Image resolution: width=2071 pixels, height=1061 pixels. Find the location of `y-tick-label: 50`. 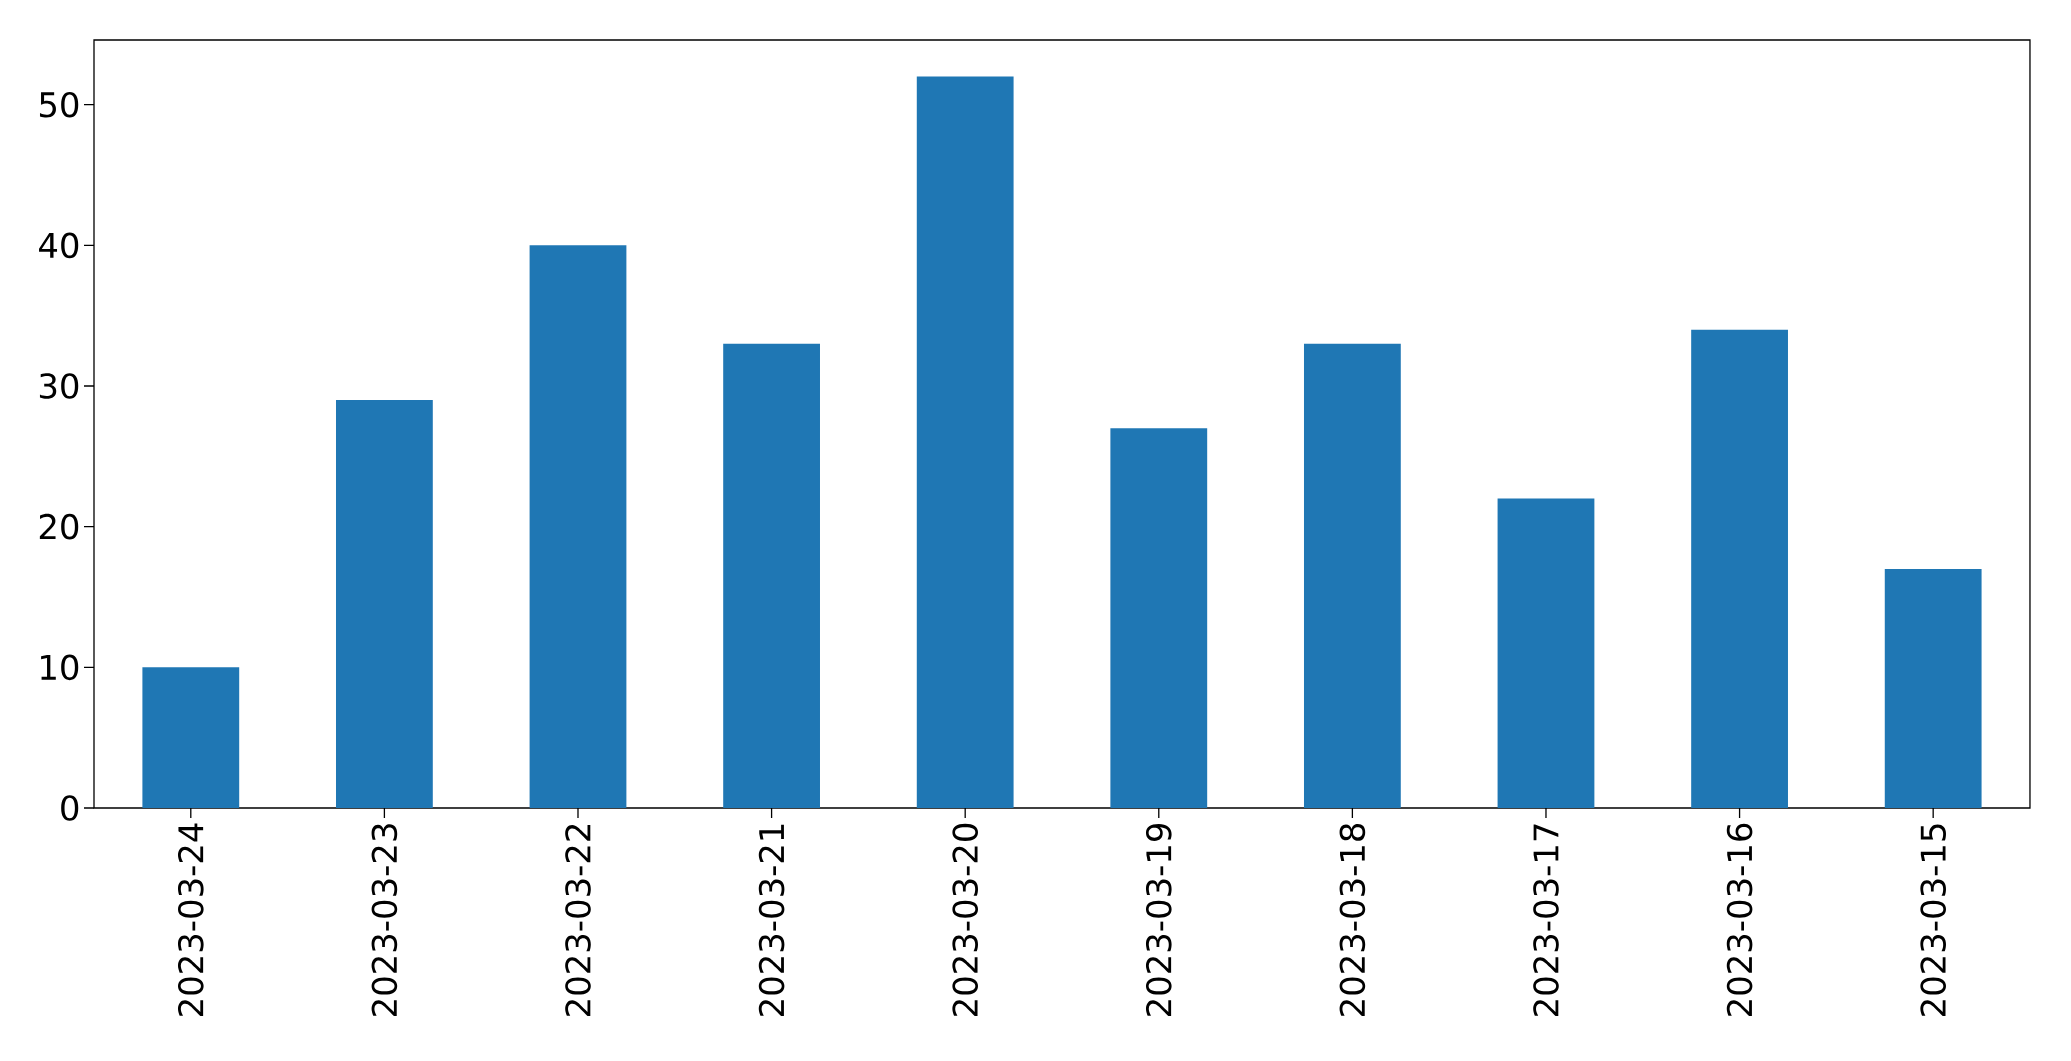

y-tick-label: 50 is located at coordinates (59, 104).